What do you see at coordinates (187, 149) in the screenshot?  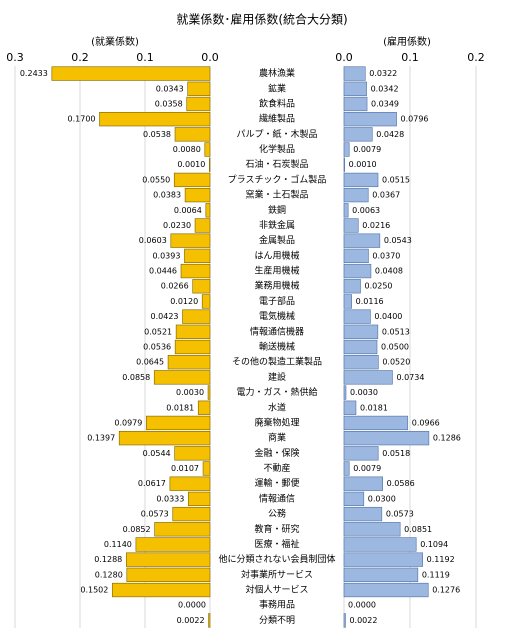 I see `value-label: 0.0080` at bounding box center [187, 149].